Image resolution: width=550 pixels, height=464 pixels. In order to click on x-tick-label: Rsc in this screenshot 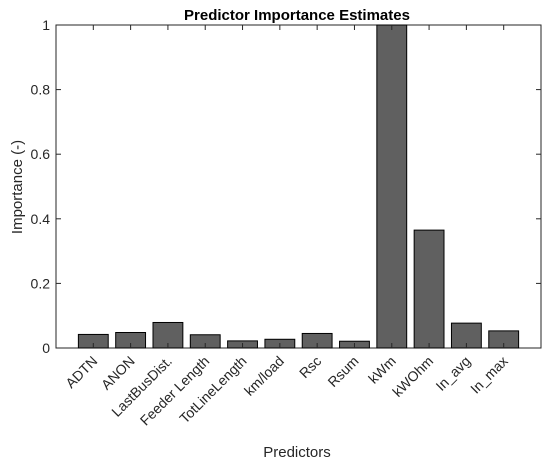, I will do `click(310, 367)`.